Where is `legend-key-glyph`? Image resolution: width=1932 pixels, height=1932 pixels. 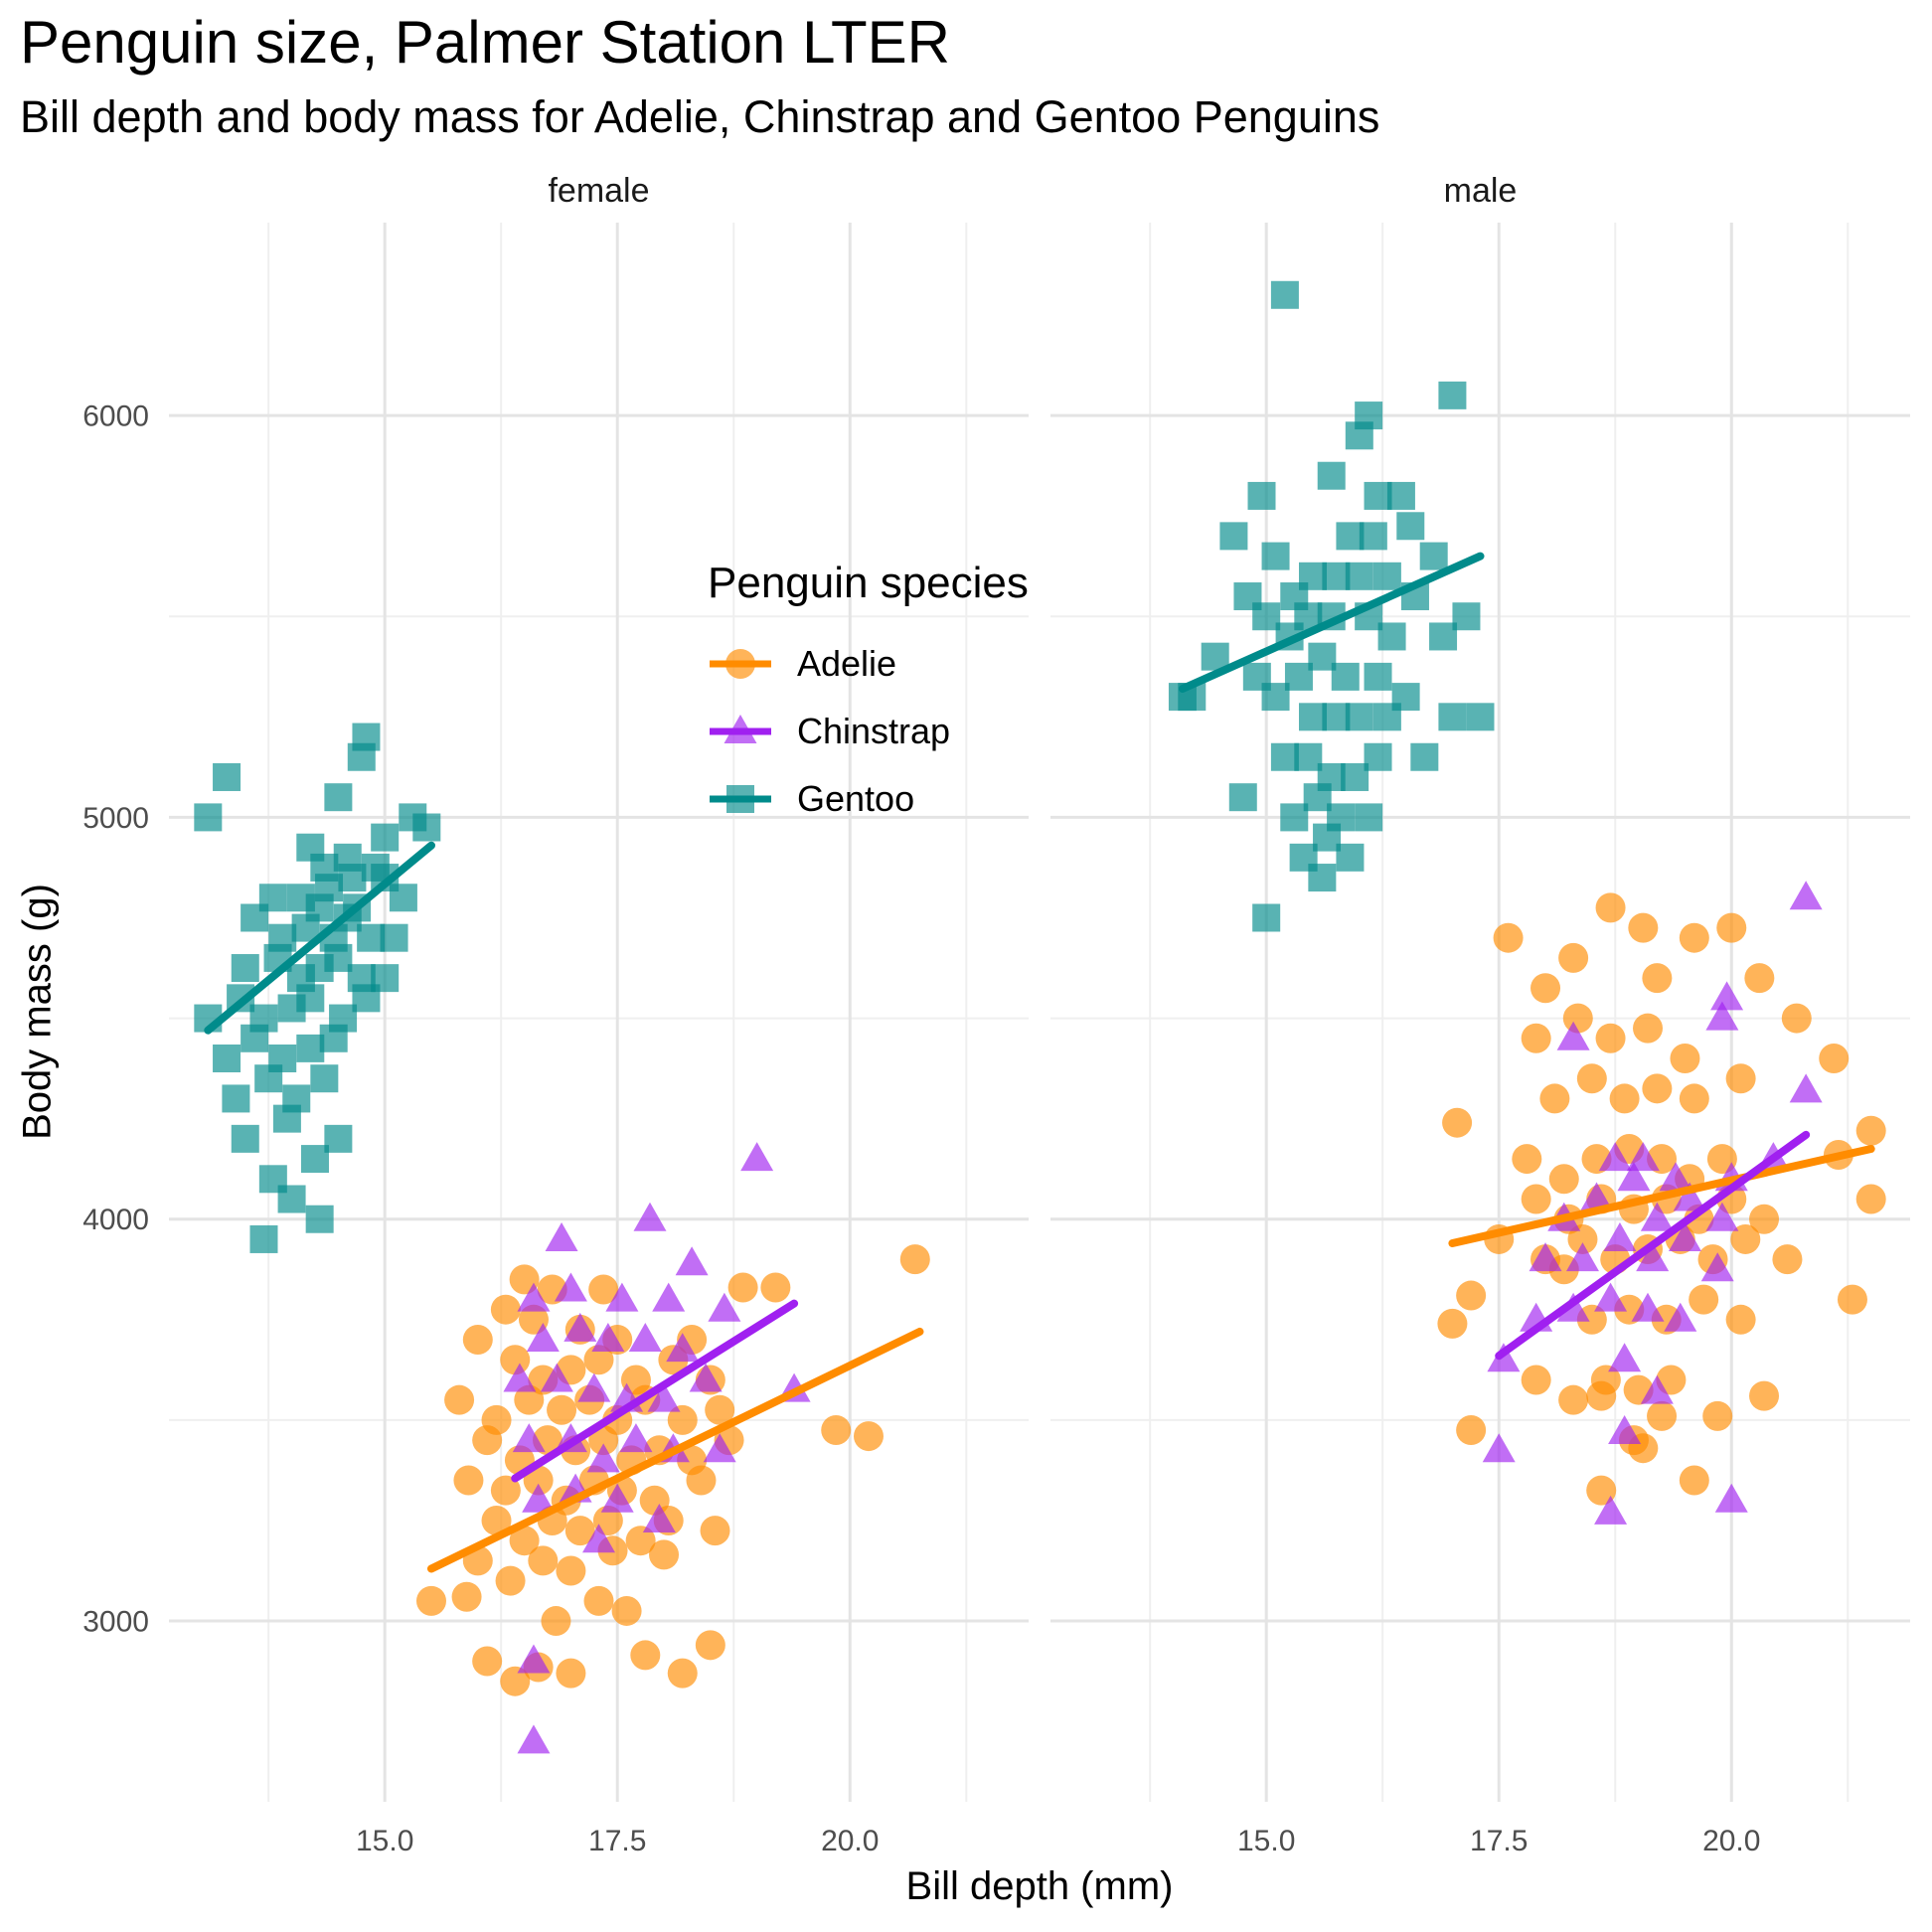 legend-key-glyph is located at coordinates (740, 729).